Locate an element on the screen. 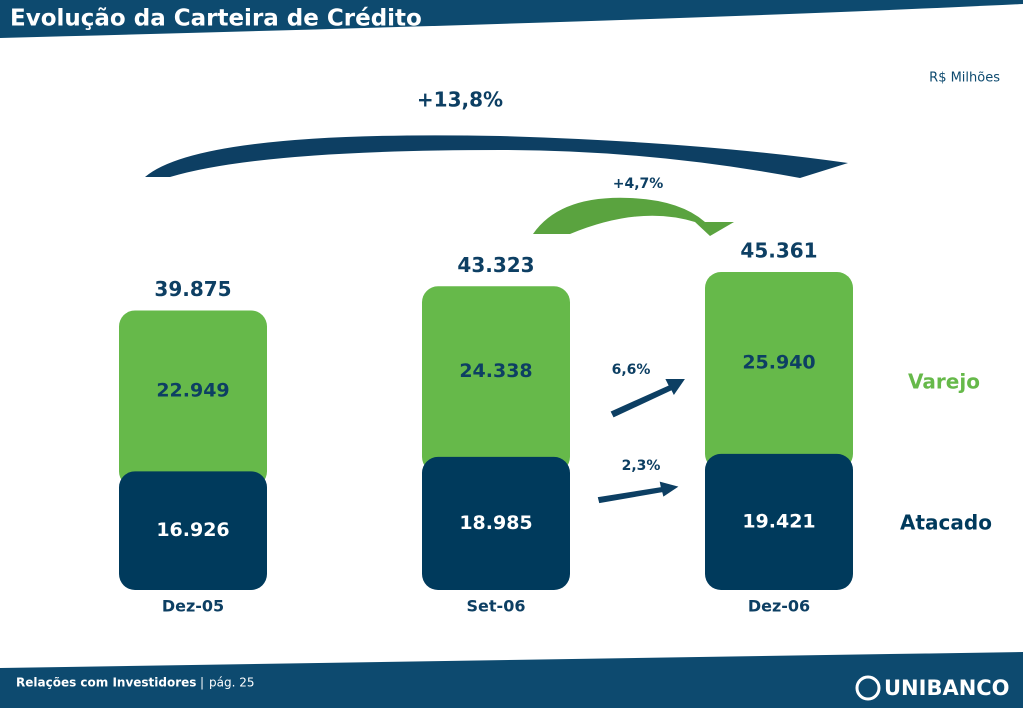 Image resolution: width=1023 pixels, height=708 pixels. growth-atacado: 2,3% is located at coordinates (641, 466).